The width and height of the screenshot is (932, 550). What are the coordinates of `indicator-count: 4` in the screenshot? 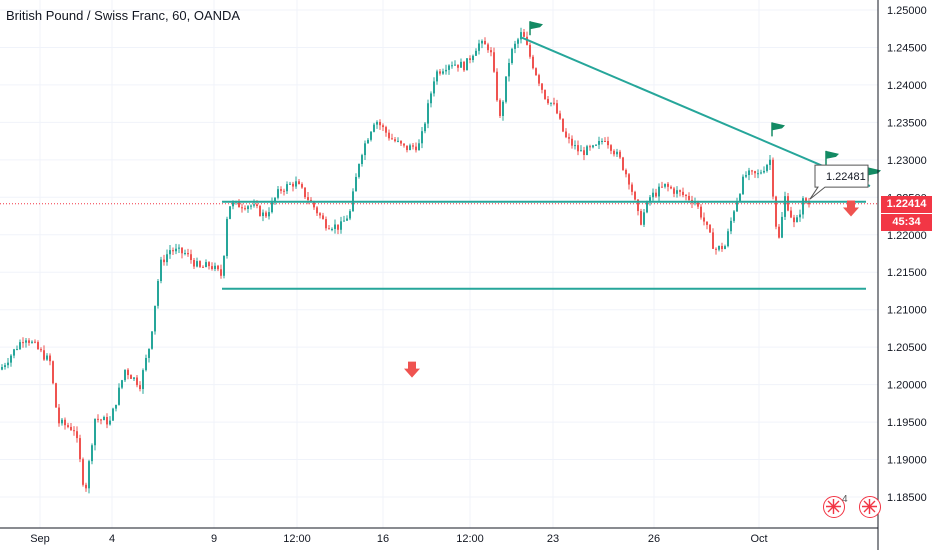 It's located at (845, 499).